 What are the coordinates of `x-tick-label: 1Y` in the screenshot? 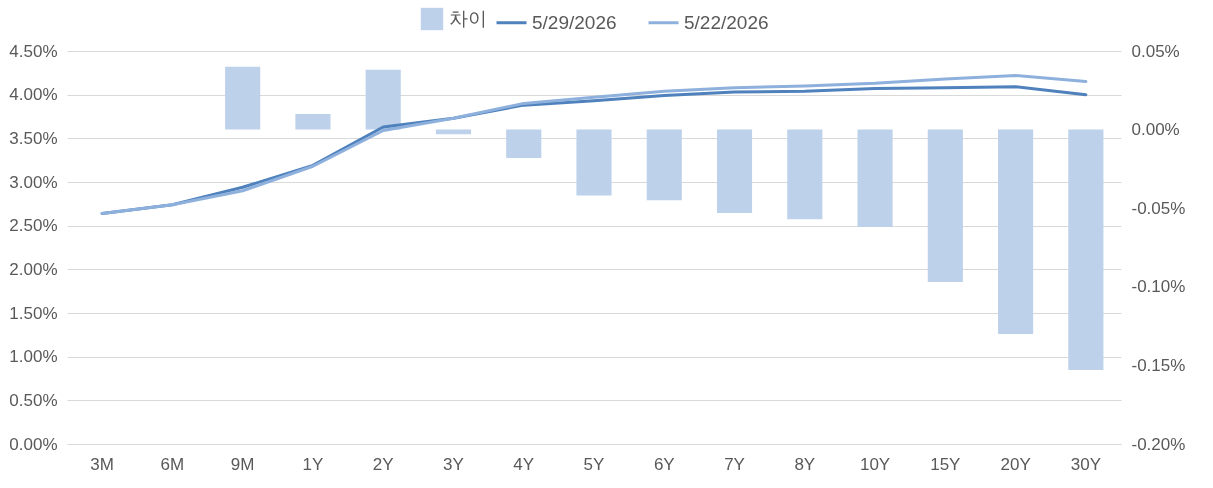 It's located at (313, 464).